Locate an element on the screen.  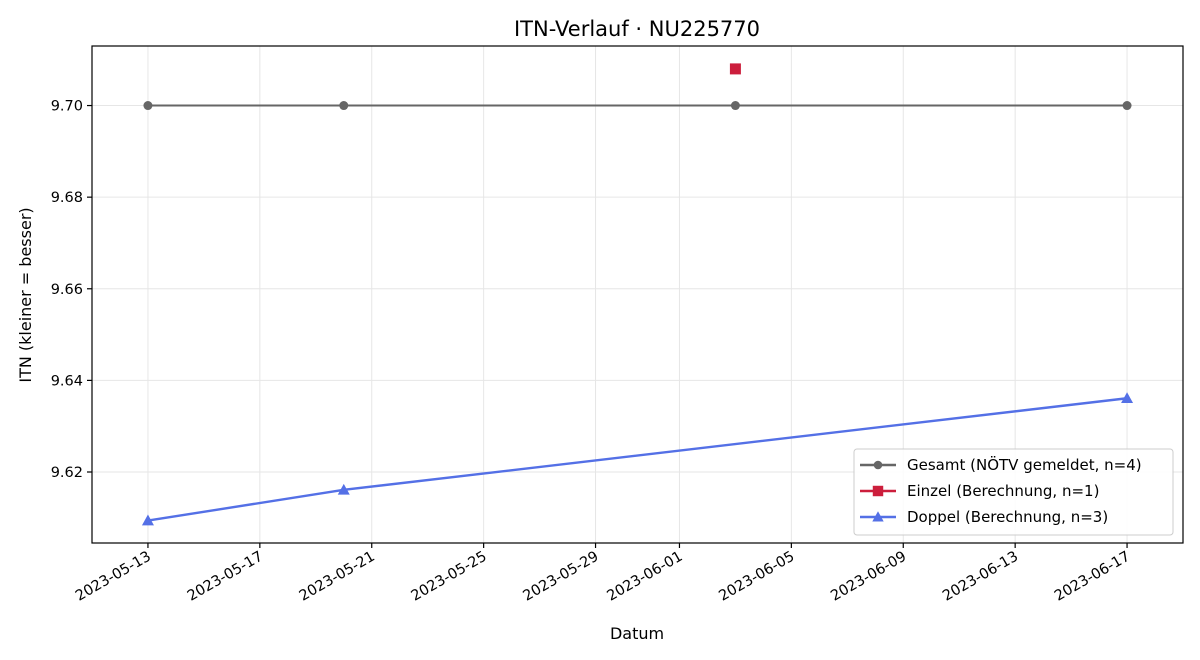
x-tick-label: 2023-05-29 is located at coordinates (561, 577).